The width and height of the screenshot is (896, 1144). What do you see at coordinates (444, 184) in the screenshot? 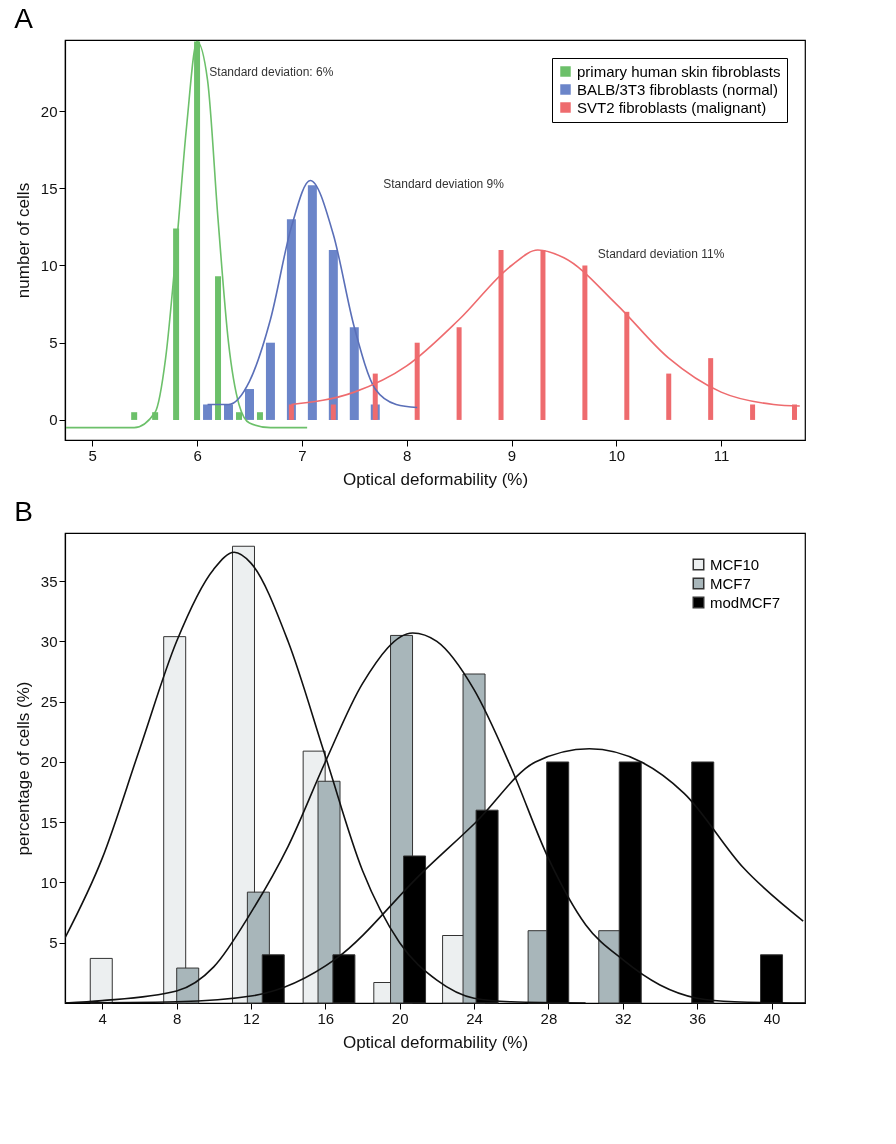
I see `annotation: Standard deviation 9%` at bounding box center [444, 184].